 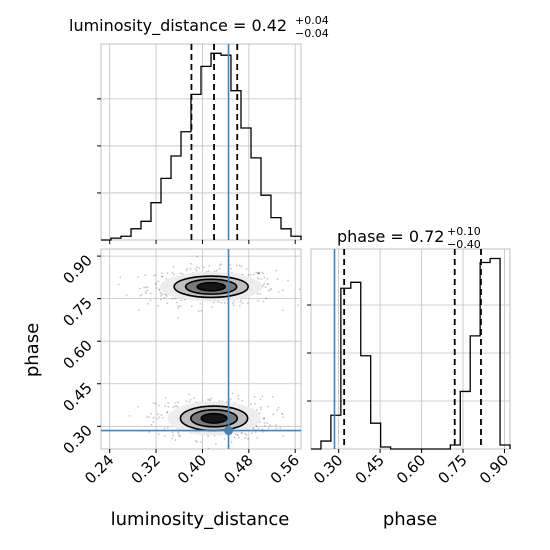 I want to click on x-tick-label: 0.45, so click(x=370, y=469).